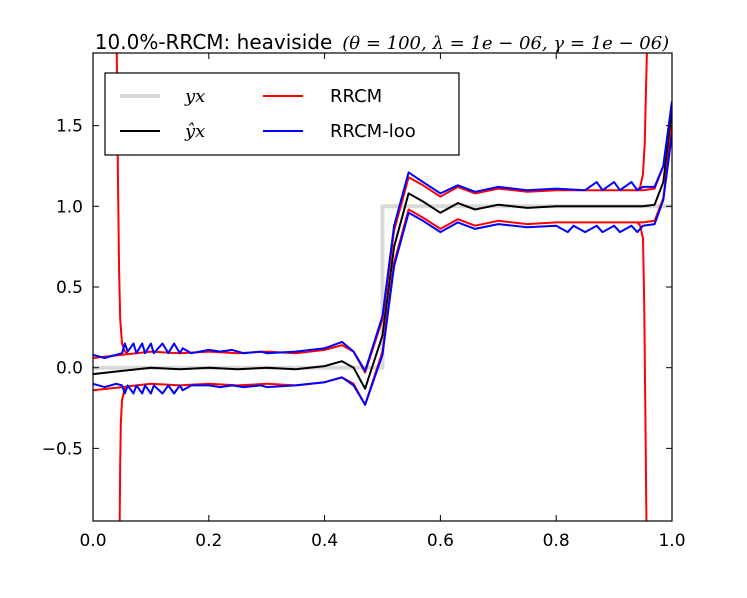  I want to click on legend-label-yhat: ŷx, so click(194, 131).